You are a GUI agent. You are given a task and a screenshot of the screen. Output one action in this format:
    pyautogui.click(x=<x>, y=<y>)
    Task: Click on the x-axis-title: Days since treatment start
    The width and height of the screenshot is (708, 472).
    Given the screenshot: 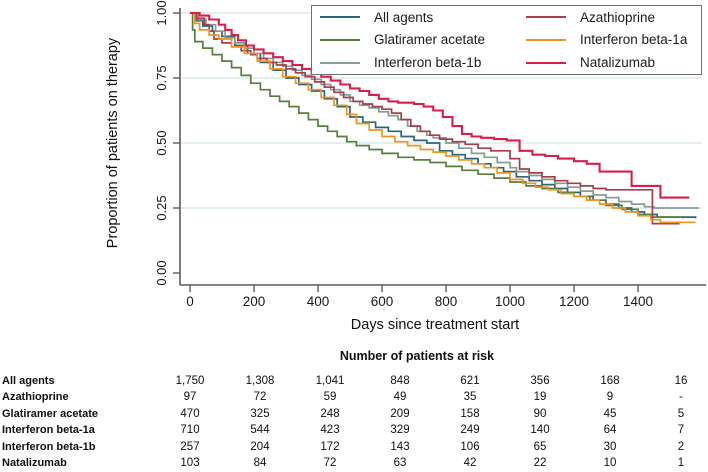 What is the action you would take?
    pyautogui.click(x=435, y=325)
    